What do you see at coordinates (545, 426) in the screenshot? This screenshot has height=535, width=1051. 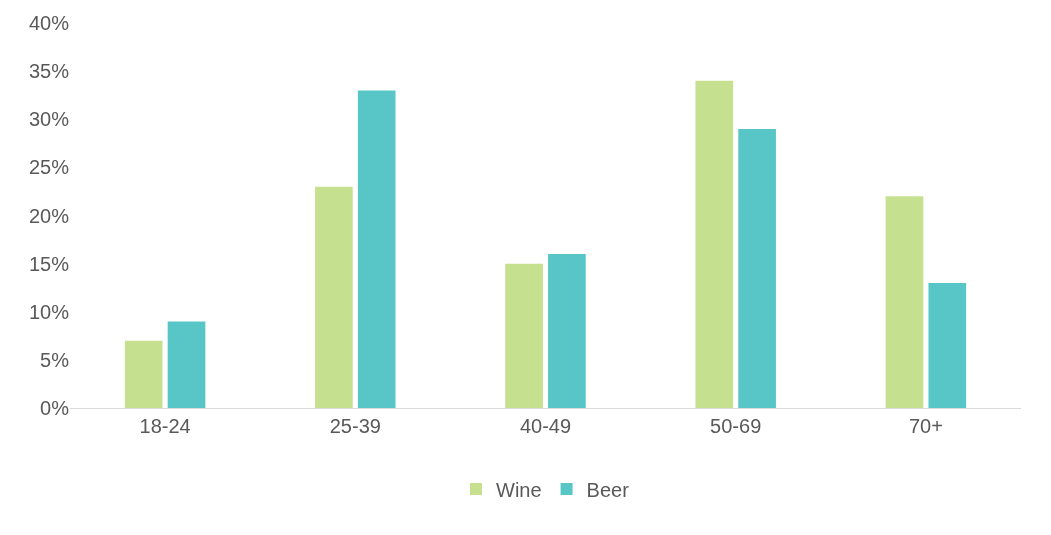 I see `x-tick-label: 40-49` at bounding box center [545, 426].